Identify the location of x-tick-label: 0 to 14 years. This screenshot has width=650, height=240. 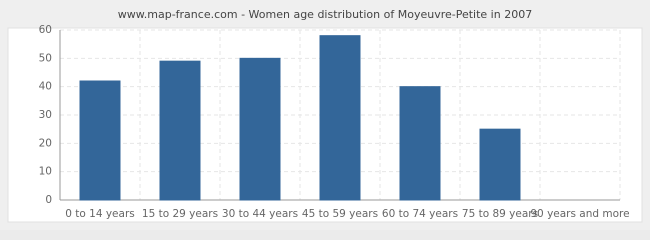
(100, 214).